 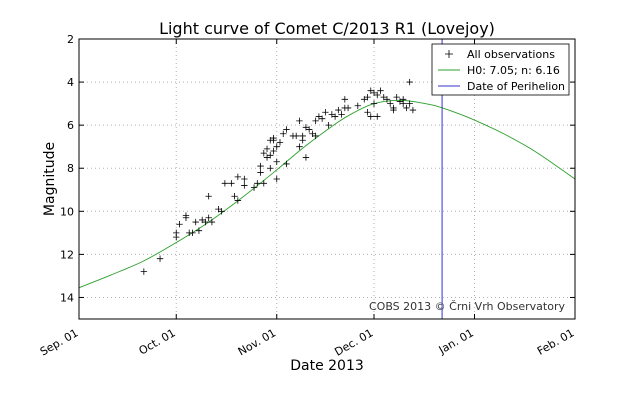 I want to click on y-tick-label: 4, so click(x=70, y=82).